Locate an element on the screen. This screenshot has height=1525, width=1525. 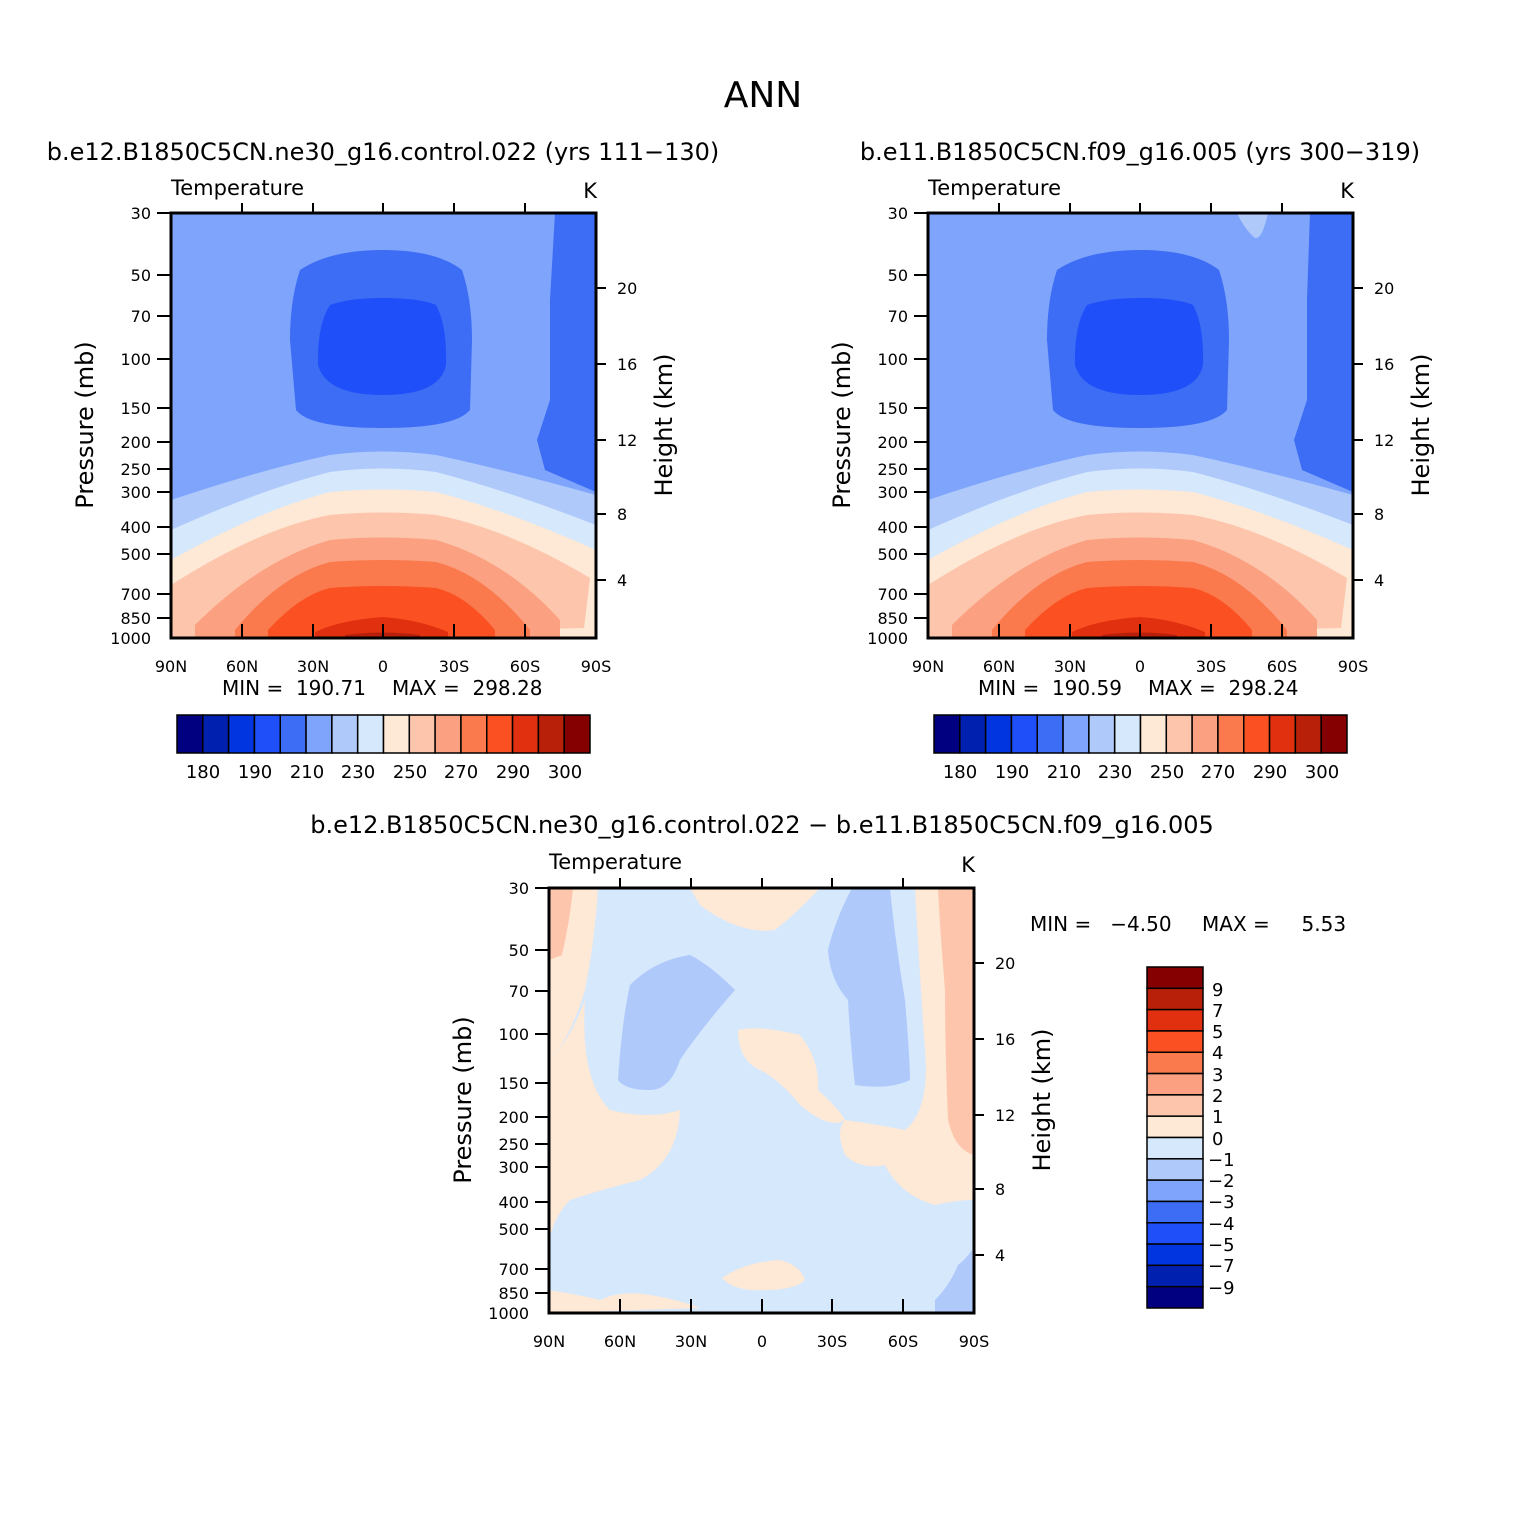
colorbar-label: 210 is located at coordinates (307, 772).